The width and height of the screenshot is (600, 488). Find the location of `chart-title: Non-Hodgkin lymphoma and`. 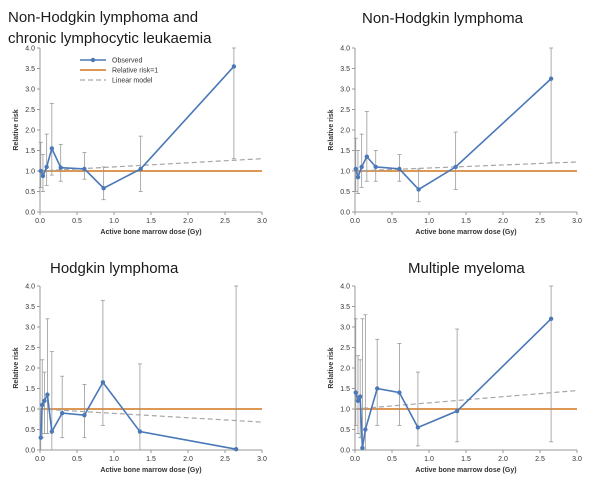

chart-title: Non-Hodgkin lymphoma and is located at coordinates (103, 17).